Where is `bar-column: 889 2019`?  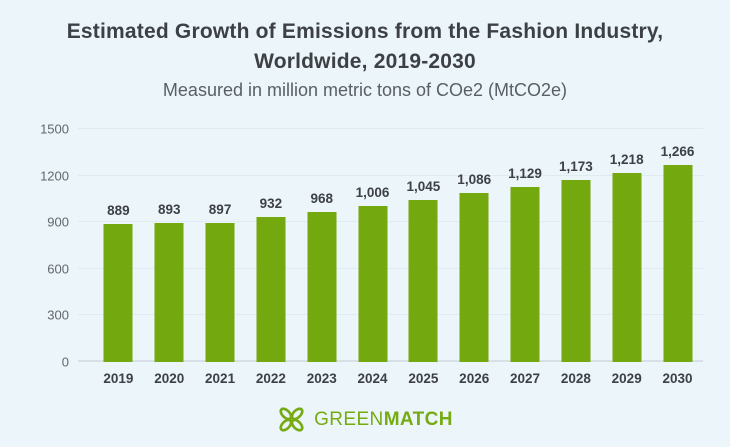
bar-column: 889 2019 is located at coordinates (118, 257).